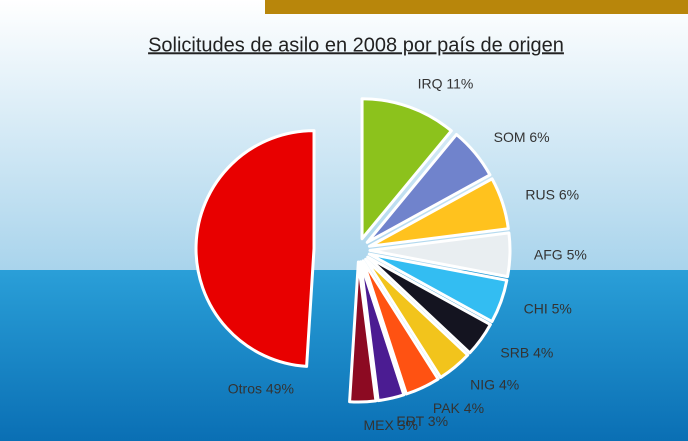 The image size is (688, 441). Describe the element at coordinates (280, 388) in the screenshot. I see `slice-value: 49%` at that location.